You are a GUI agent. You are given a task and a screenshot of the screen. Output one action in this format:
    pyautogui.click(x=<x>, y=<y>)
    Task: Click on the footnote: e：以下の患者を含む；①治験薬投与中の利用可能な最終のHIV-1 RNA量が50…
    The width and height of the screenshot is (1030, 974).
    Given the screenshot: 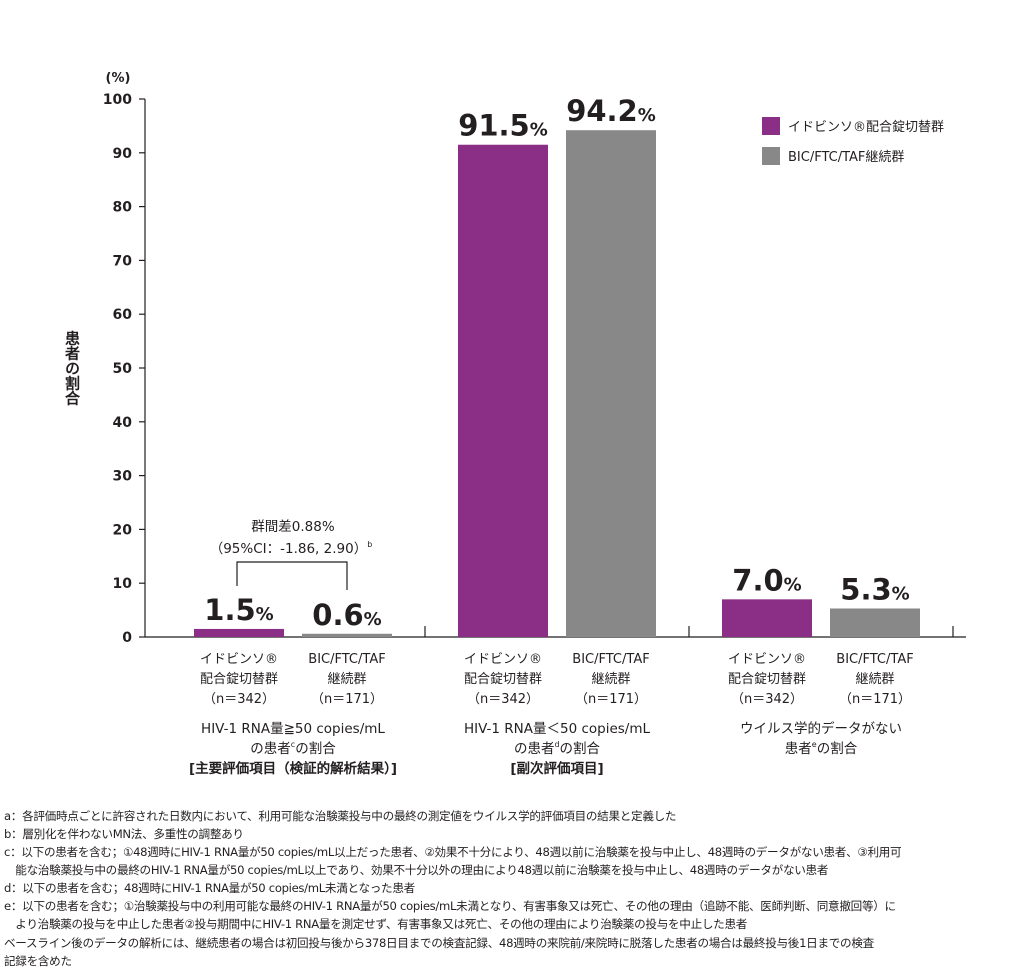 What is the action you would take?
    pyautogui.click(x=450, y=906)
    